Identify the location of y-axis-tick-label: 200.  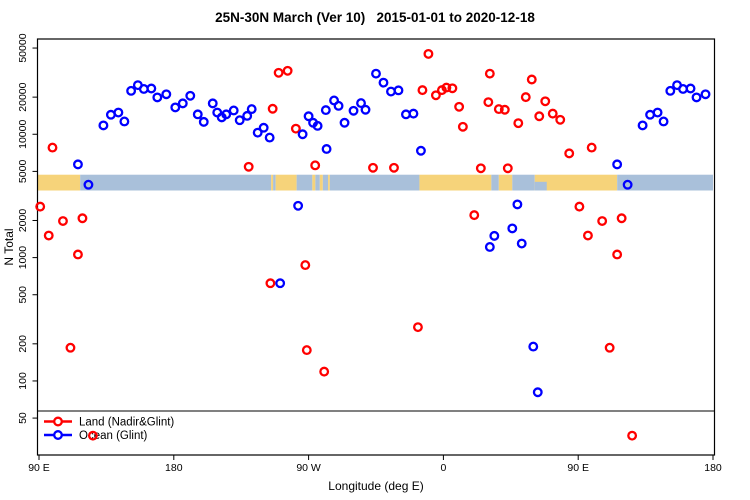
(23, 344).